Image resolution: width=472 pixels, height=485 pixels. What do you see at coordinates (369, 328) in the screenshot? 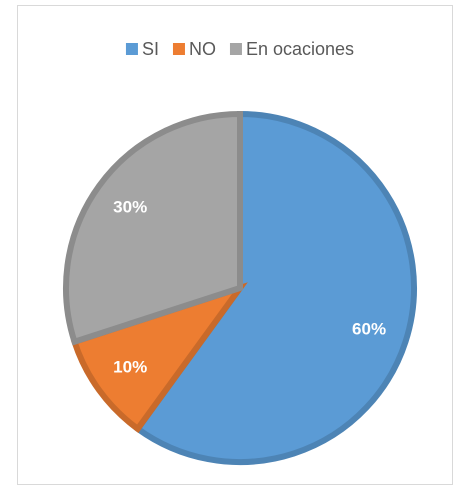
I see `data-label: 60%` at bounding box center [369, 328].